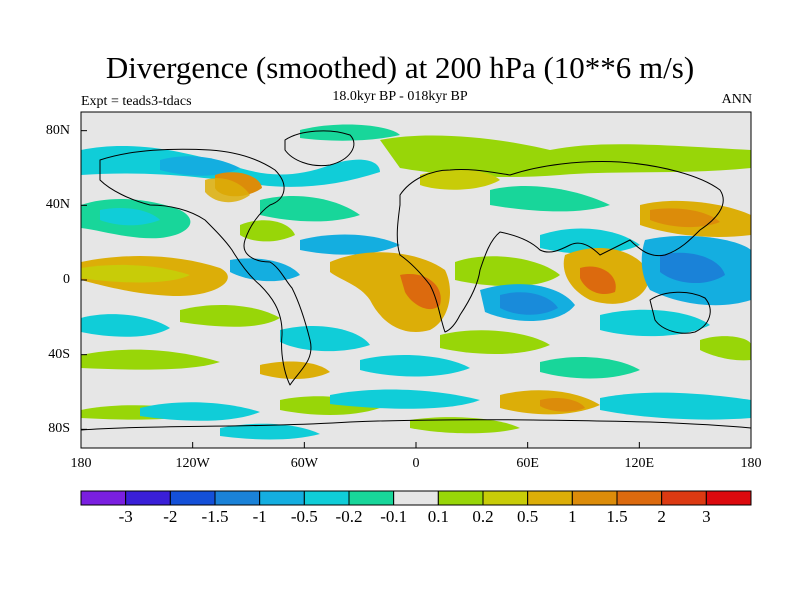 The image size is (800, 600). Describe the element at coordinates (125, 516) in the screenshot. I see `colorbar-label: -3` at that location.